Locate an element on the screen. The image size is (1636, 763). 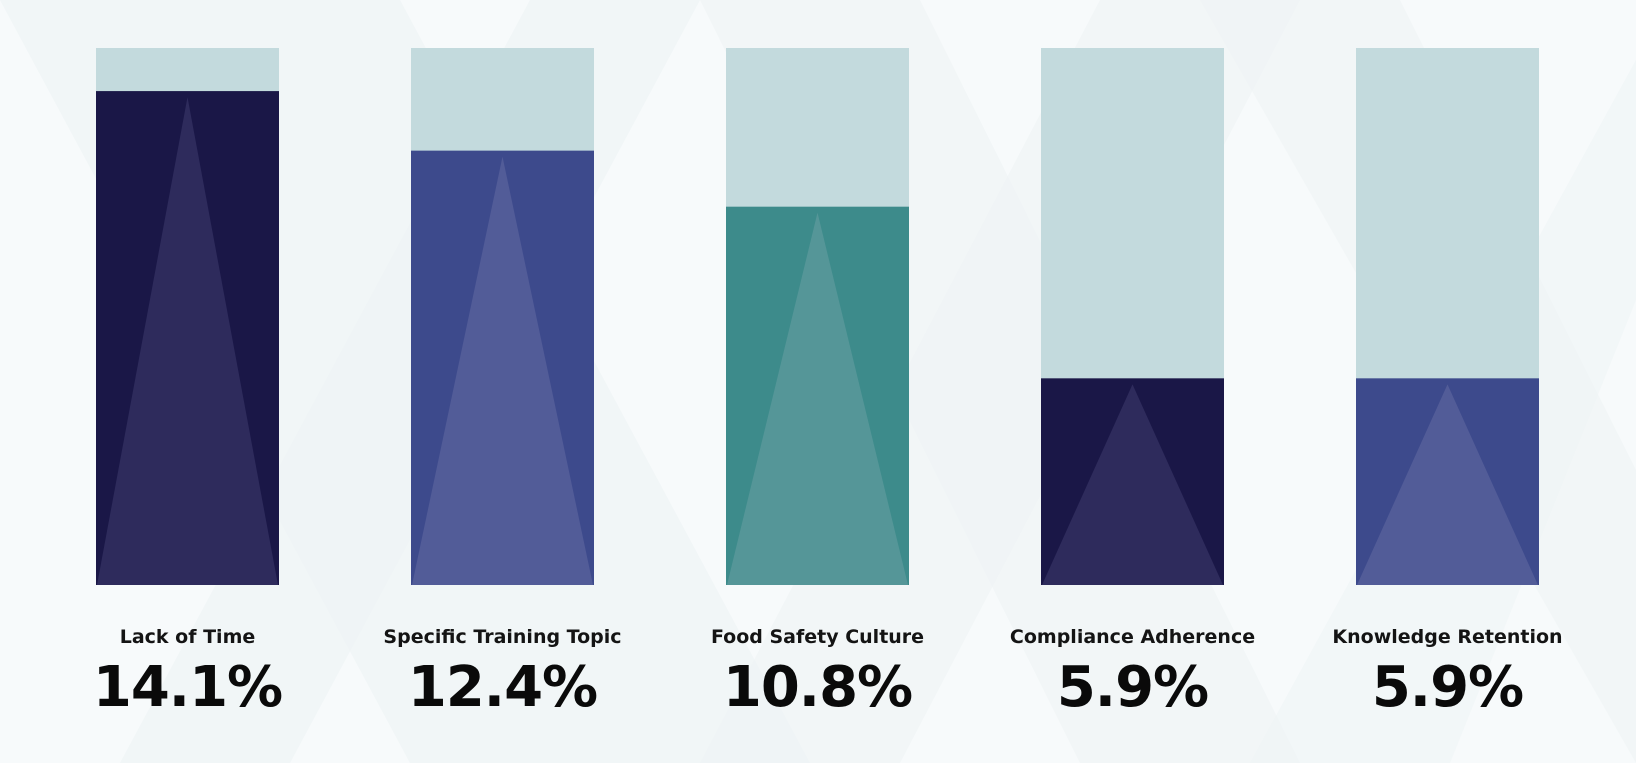
value-label-3: 10.8% is located at coordinates (817, 687).